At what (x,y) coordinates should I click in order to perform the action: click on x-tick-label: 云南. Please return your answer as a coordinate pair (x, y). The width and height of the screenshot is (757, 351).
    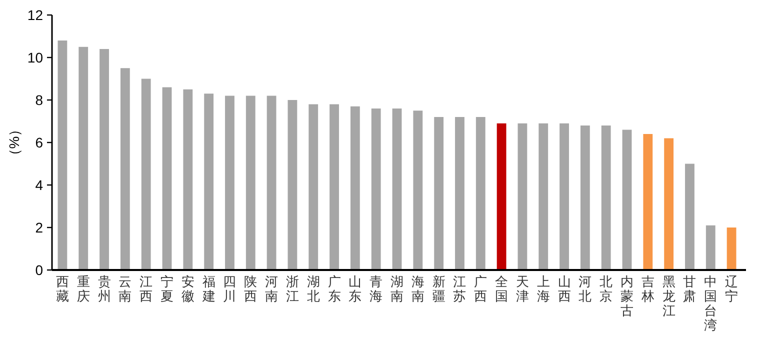
    Looking at the image, I should click on (125, 289).